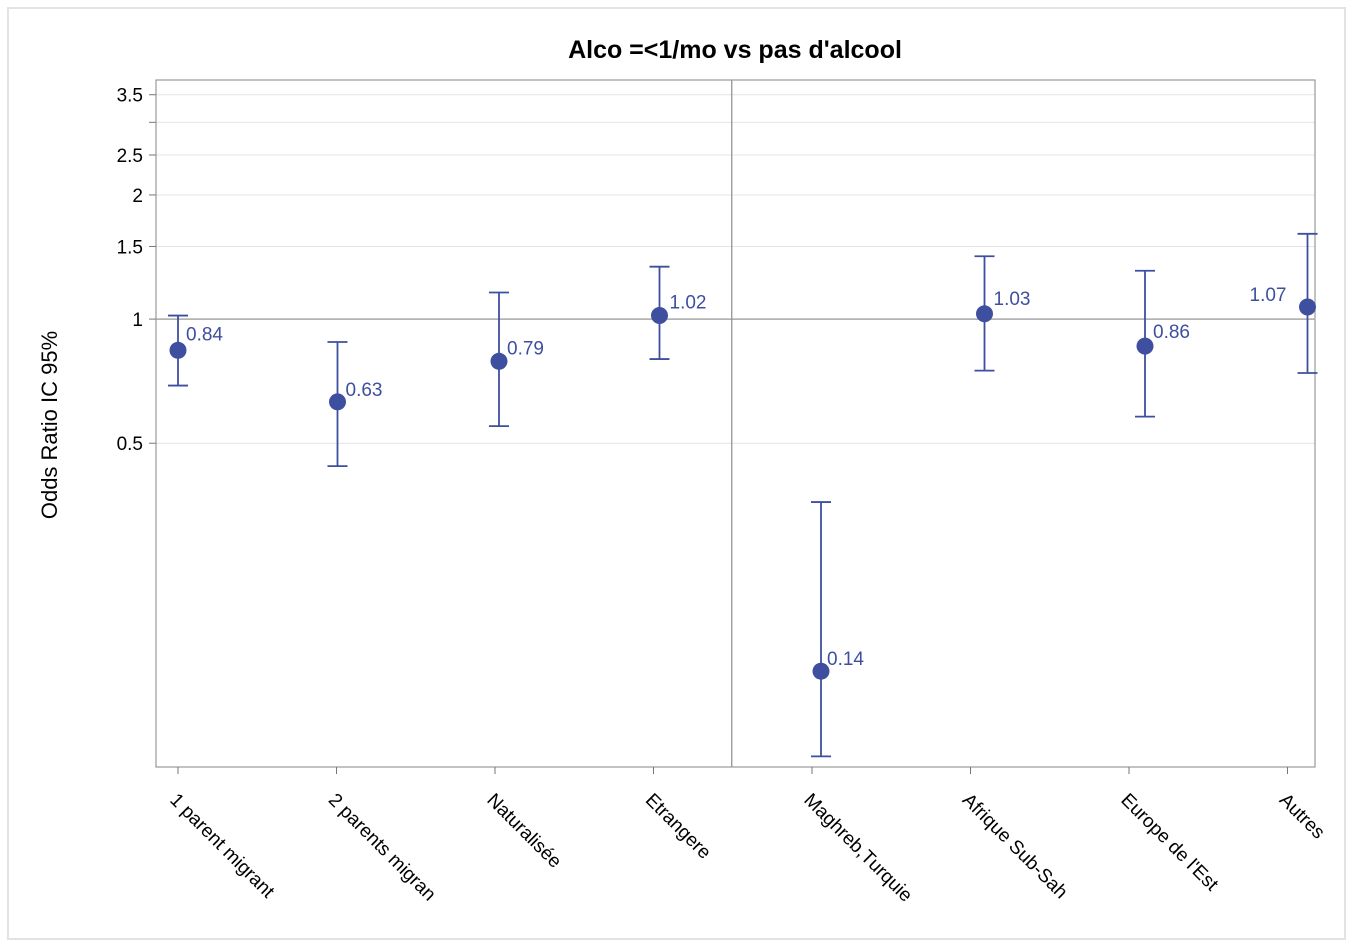 This screenshot has height=947, width=1353. Describe the element at coordinates (364, 390) in the screenshot. I see `data-label: 0.63` at that location.